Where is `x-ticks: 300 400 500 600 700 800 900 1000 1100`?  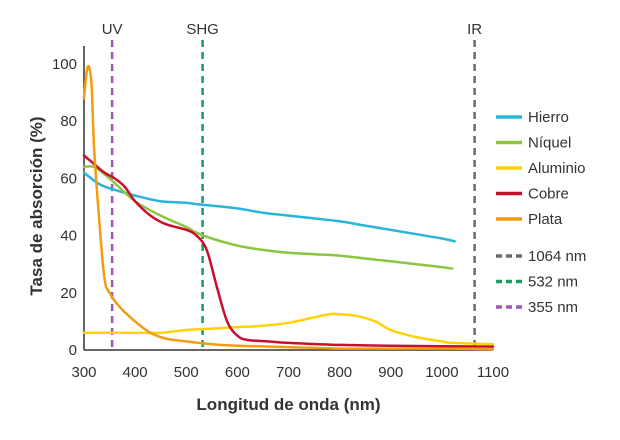 x-ticks: 300 400 500 600 700 800 900 1000 1100 is located at coordinates (290, 372).